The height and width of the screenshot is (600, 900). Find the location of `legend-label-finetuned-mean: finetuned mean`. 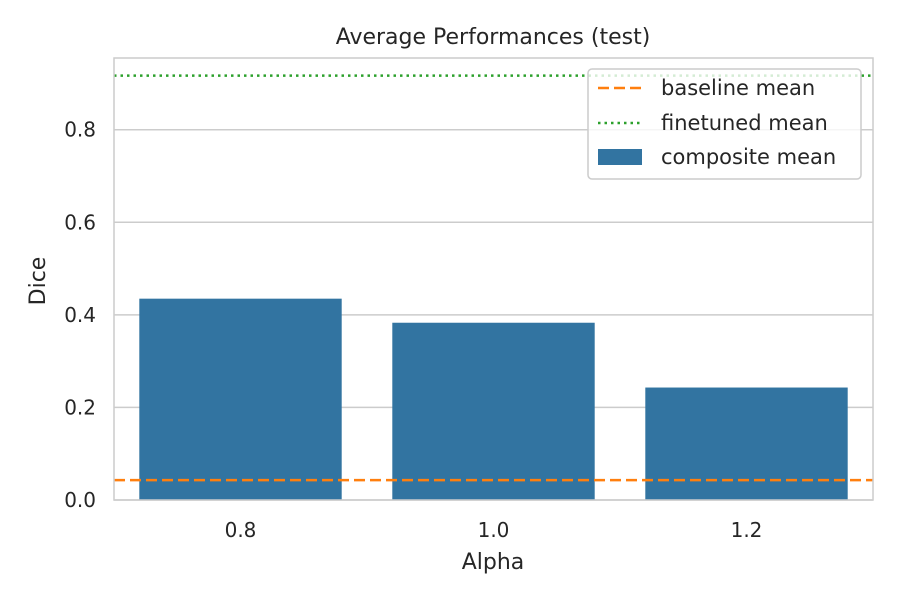

legend-label-finetuned-mean: finetuned mean is located at coordinates (744, 123).